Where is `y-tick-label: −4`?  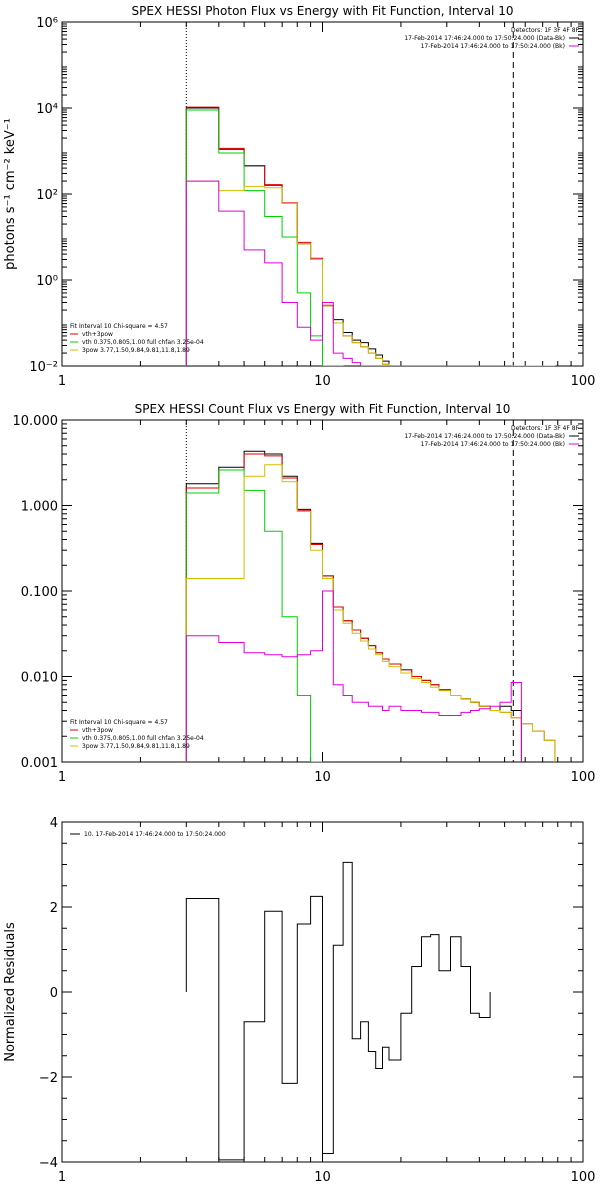 y-tick-label: −4 is located at coordinates (48, 1163).